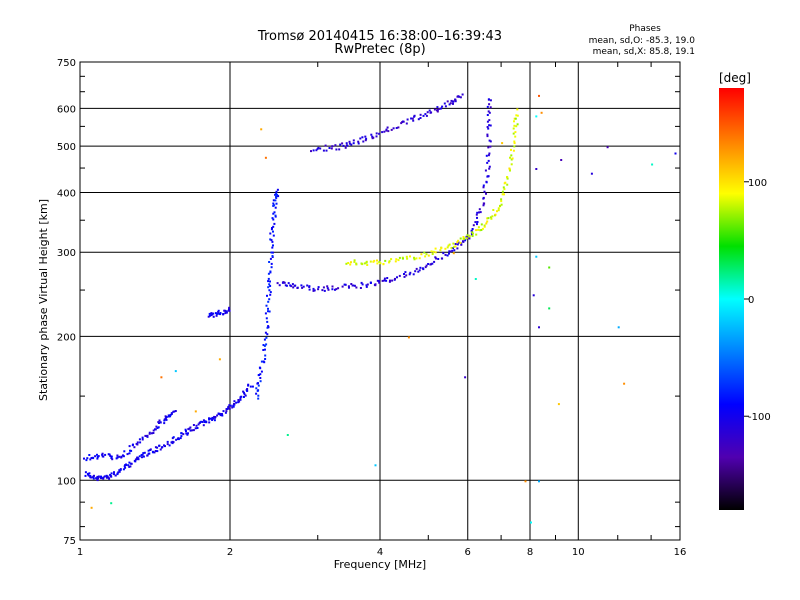 The image size is (800, 600). What do you see at coordinates (379, 36) in the screenshot?
I see `chart-title: Tromsø 20140415 16:38:00–16:39:43` at bounding box center [379, 36].